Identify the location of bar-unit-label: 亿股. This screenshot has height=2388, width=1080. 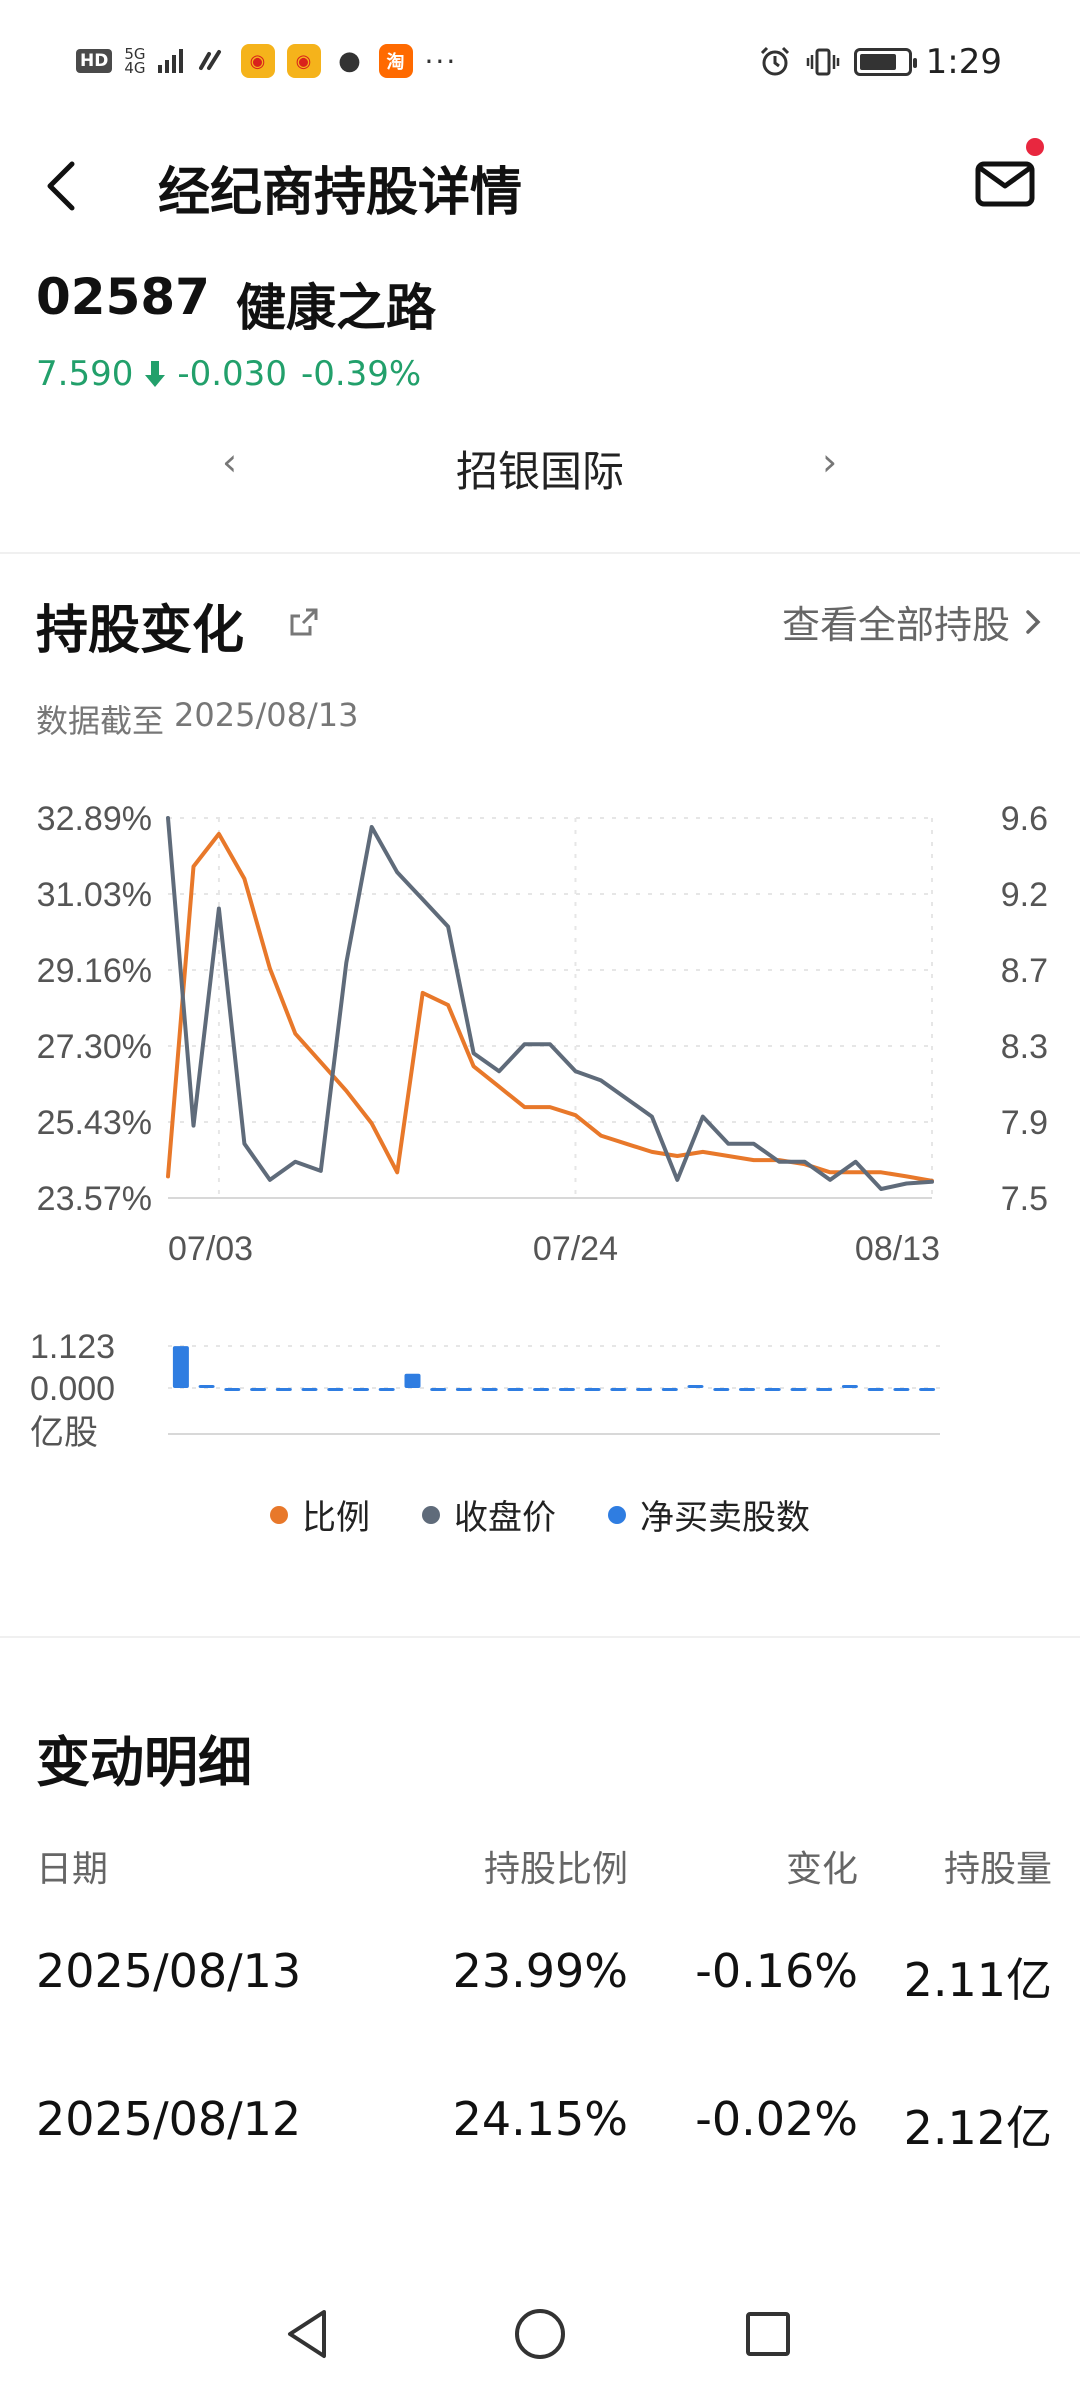
(64, 1433).